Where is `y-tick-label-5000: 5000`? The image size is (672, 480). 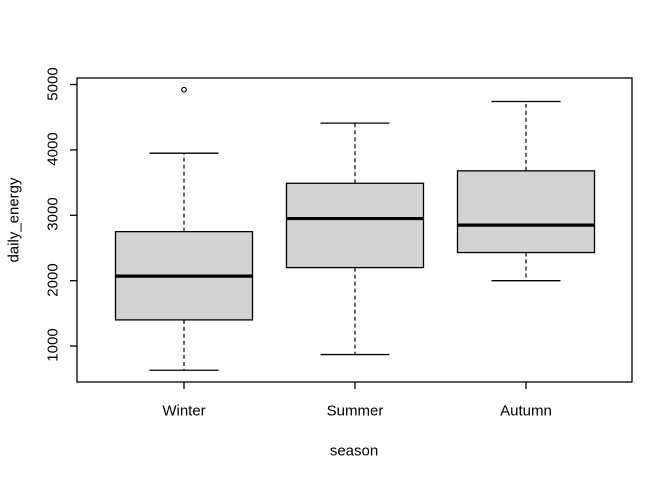
y-tick-label-5000: 5000 is located at coordinates (53, 84).